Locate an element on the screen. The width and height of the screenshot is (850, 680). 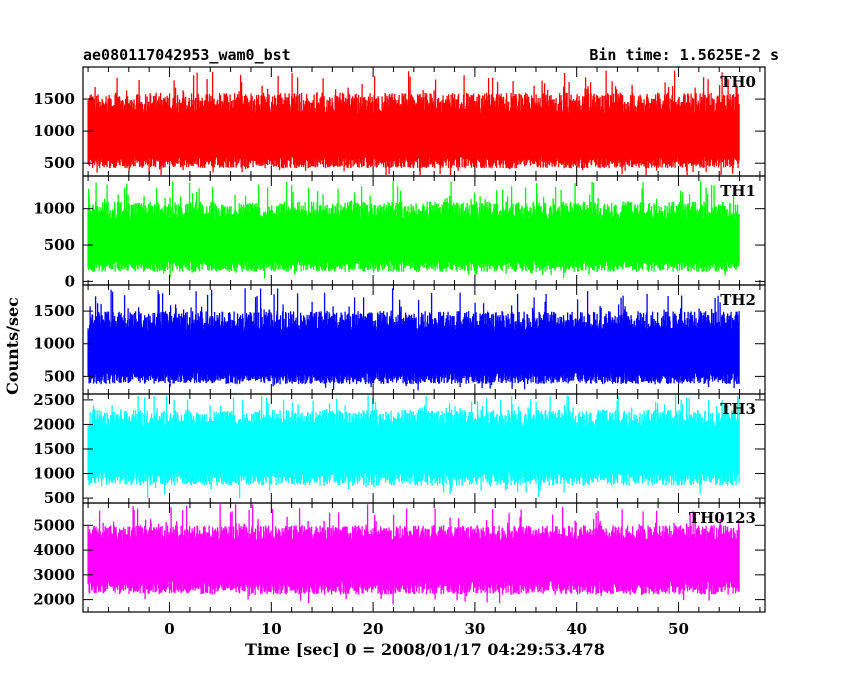
panel-th1: 0 500 1000 TH1 is located at coordinates (399, 232).